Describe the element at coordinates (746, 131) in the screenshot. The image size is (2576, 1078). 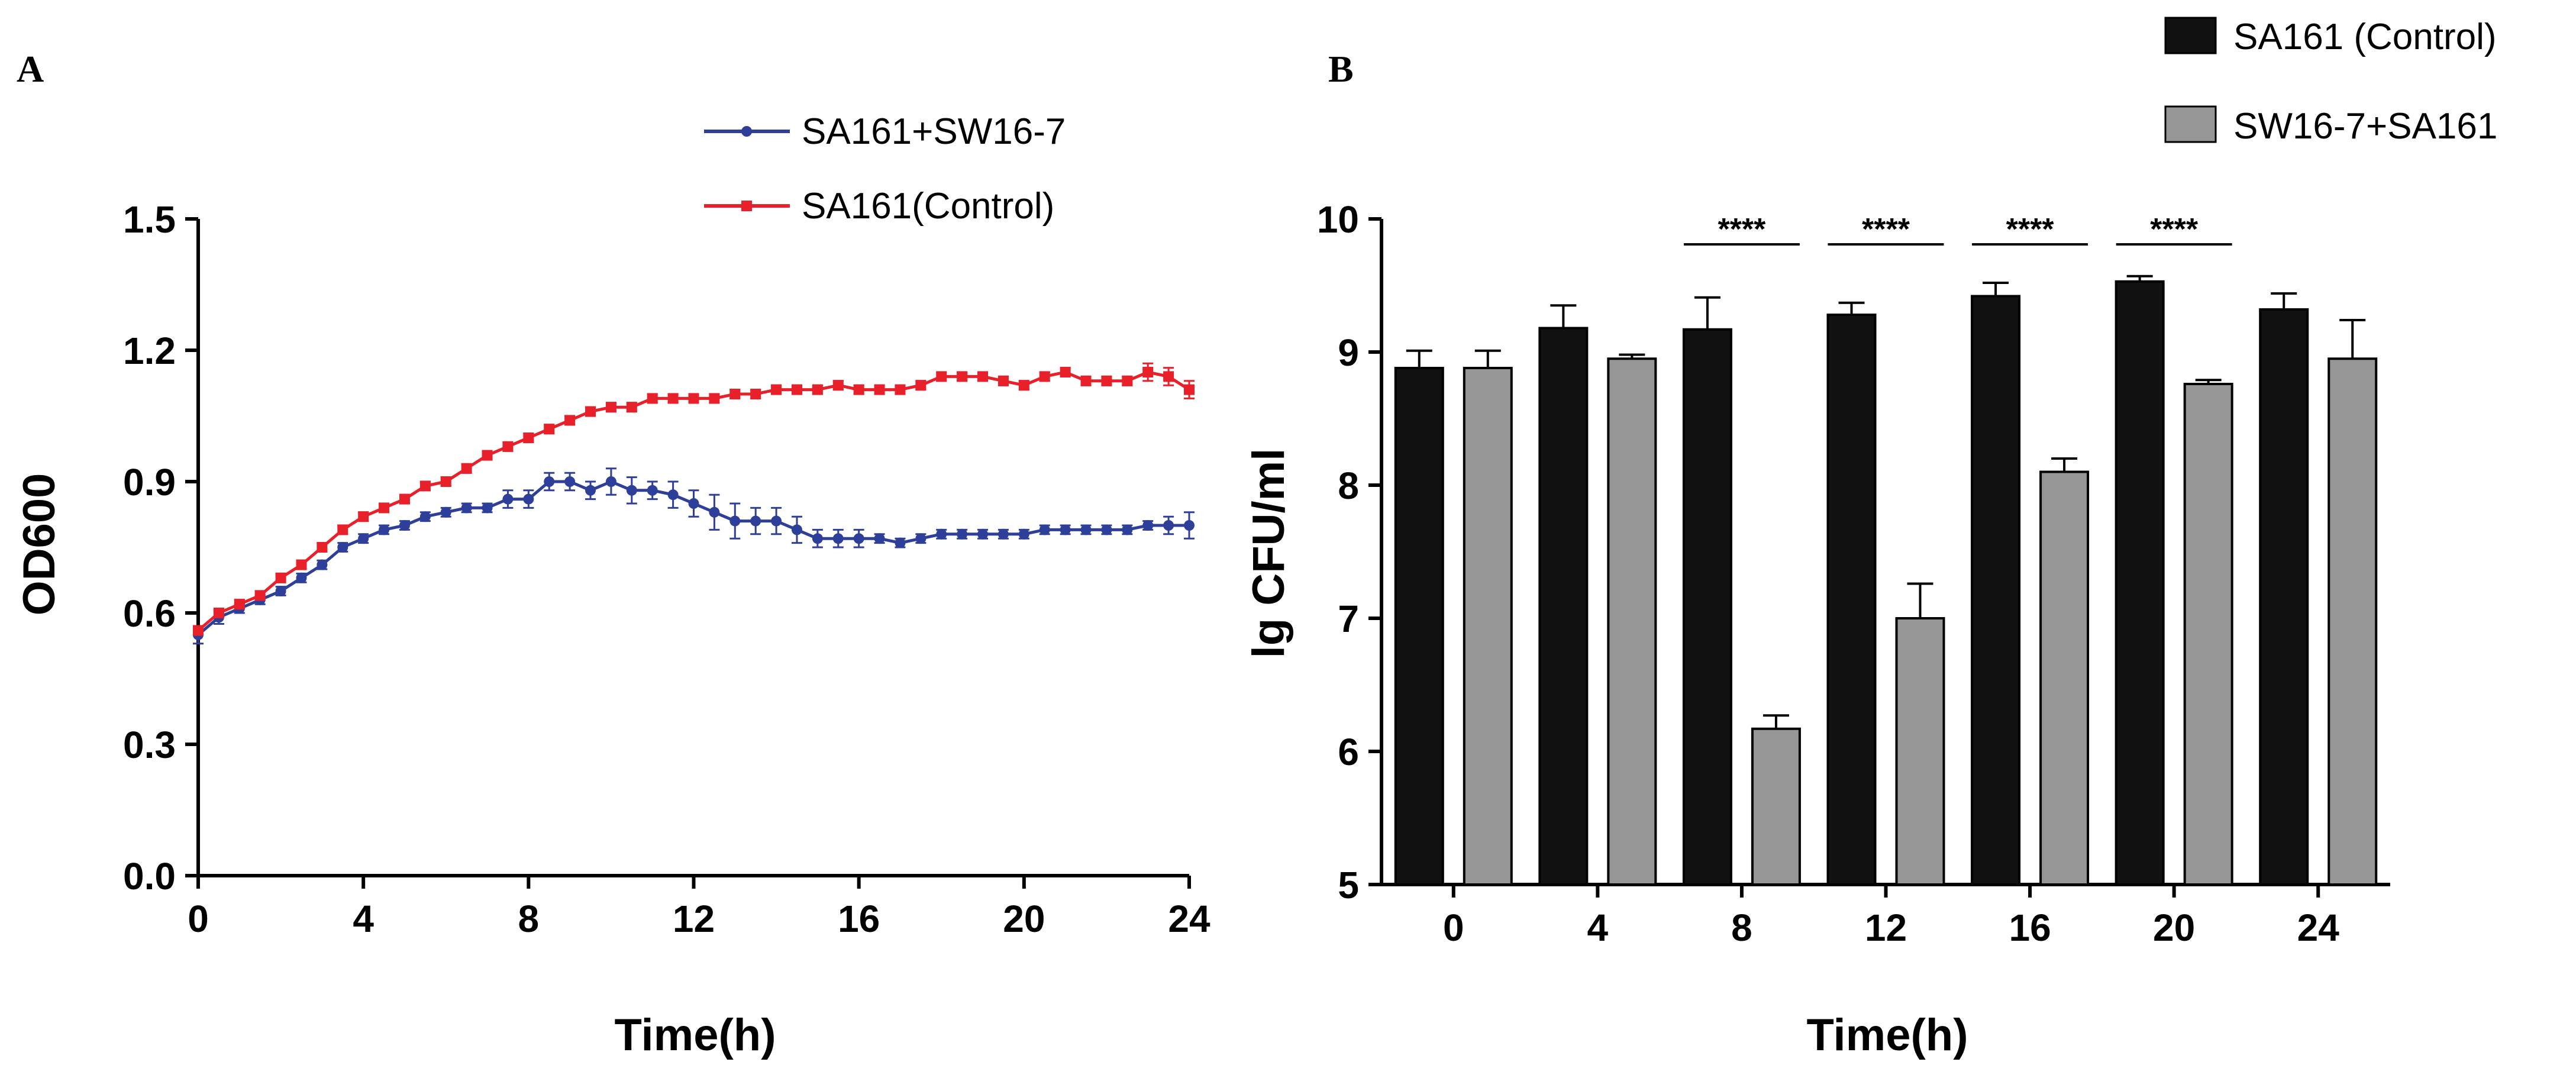
I see `legend-marker-circle` at that location.